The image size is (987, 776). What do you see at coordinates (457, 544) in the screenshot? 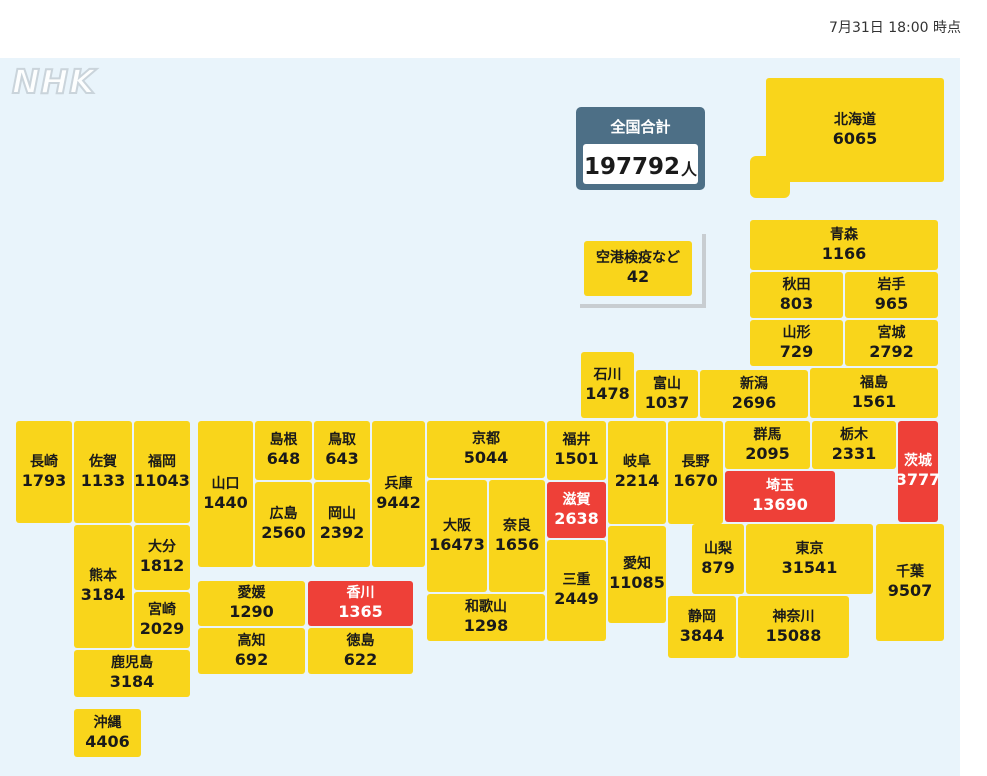
I see `prefecture-count: 16473` at bounding box center [457, 544].